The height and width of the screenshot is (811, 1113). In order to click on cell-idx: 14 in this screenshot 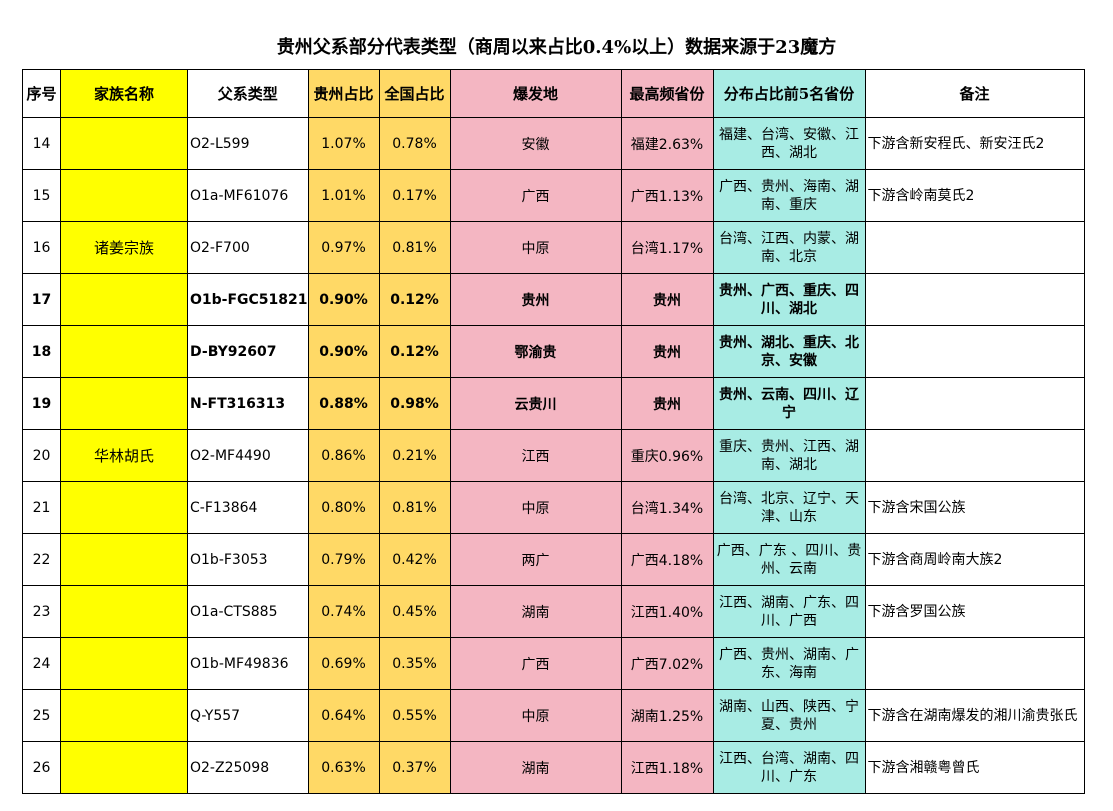, I will do `click(41, 143)`.